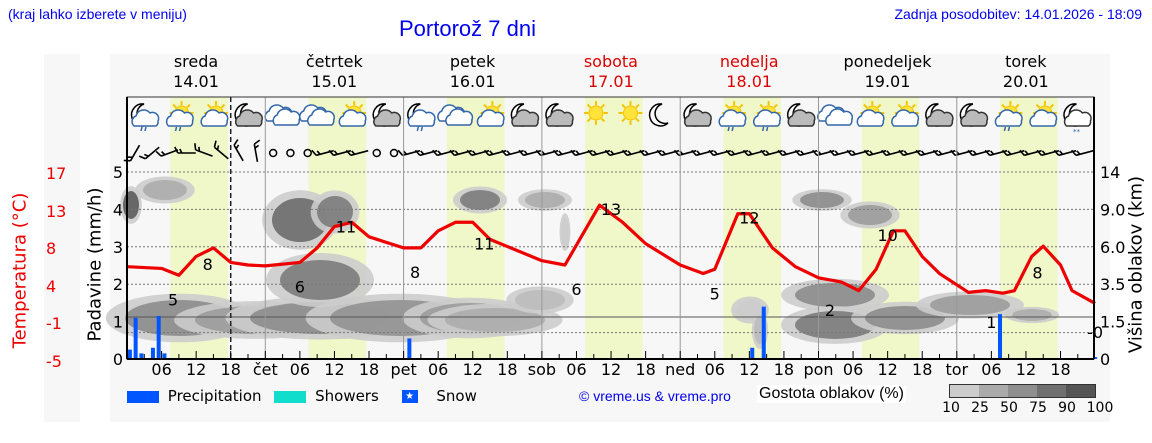 This screenshot has height=443, width=1152. What do you see at coordinates (658, 115) in the screenshot?
I see `moon-icon` at bounding box center [658, 115].